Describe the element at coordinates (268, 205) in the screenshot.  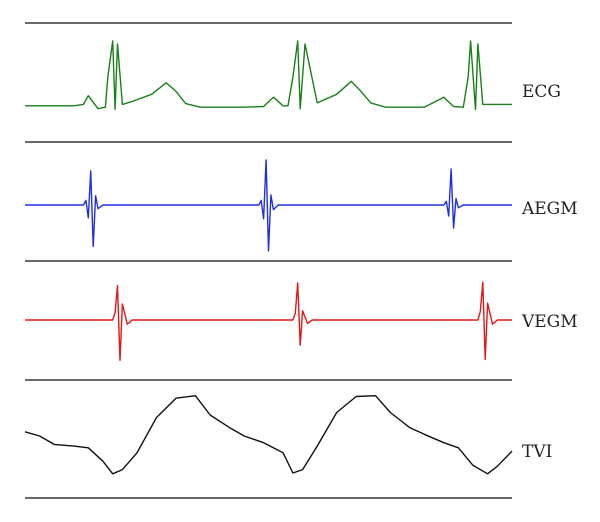
I see `trace-aegm` at that location.